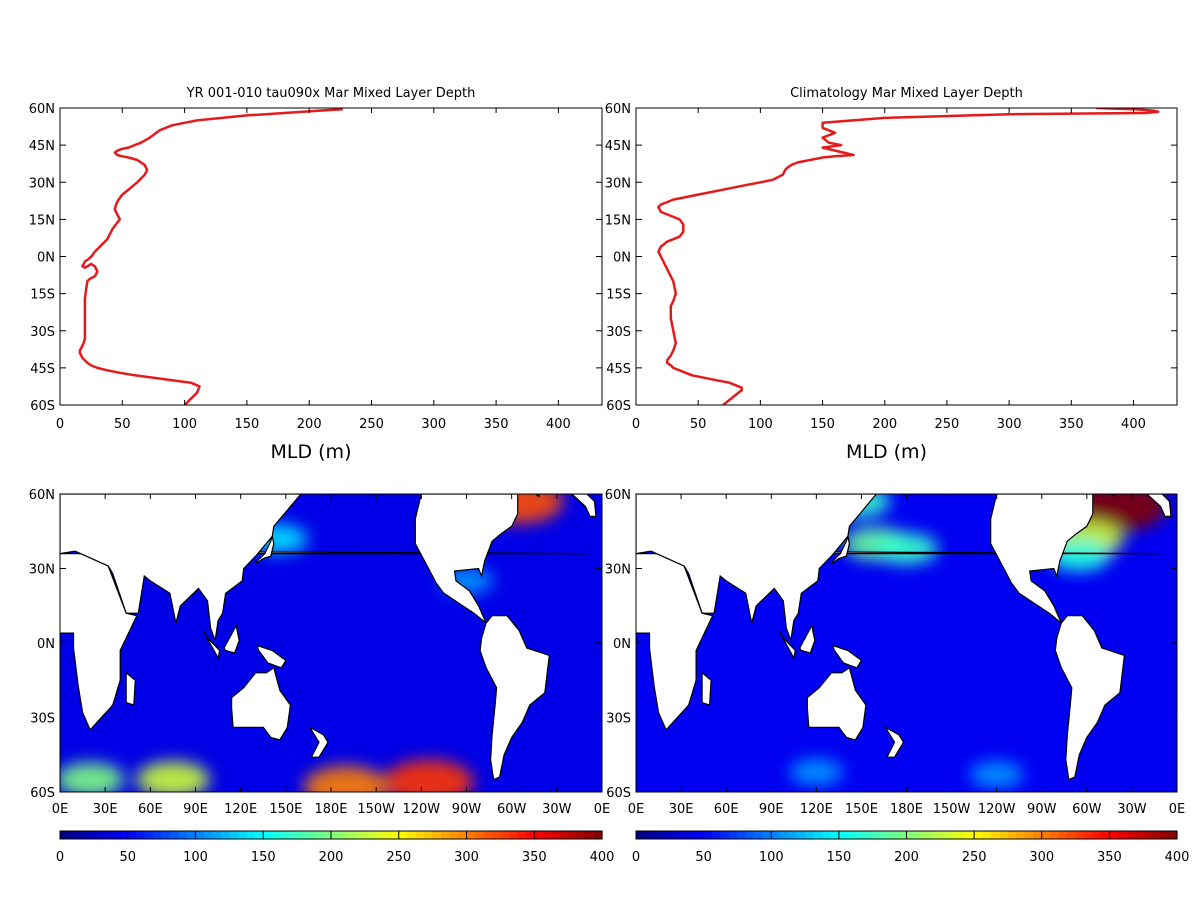 The image size is (1200, 900). What do you see at coordinates (150, 809) in the screenshot?
I see `map-x-tick-label: 60E` at bounding box center [150, 809].